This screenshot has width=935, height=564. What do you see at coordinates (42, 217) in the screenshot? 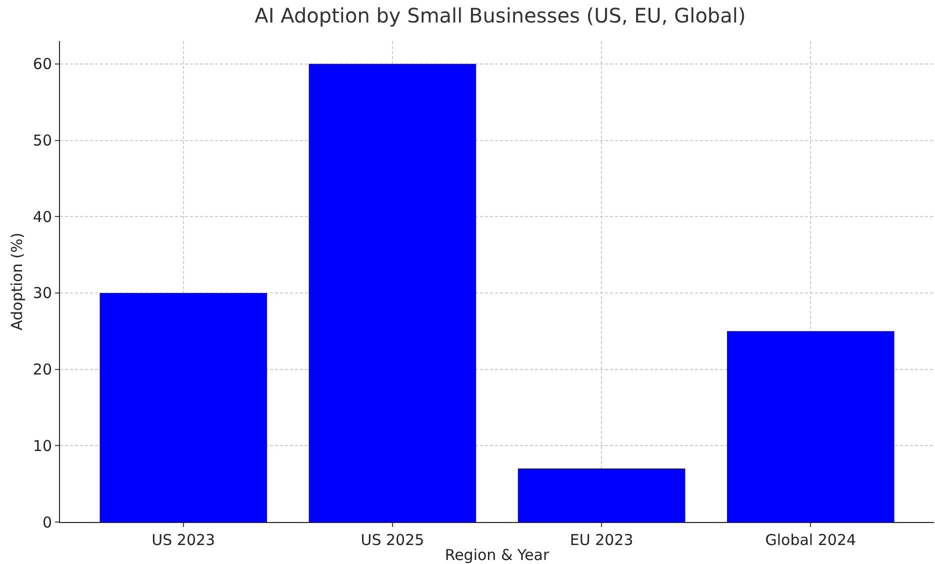
I see `y-tick-label: 40` at bounding box center [42, 217].